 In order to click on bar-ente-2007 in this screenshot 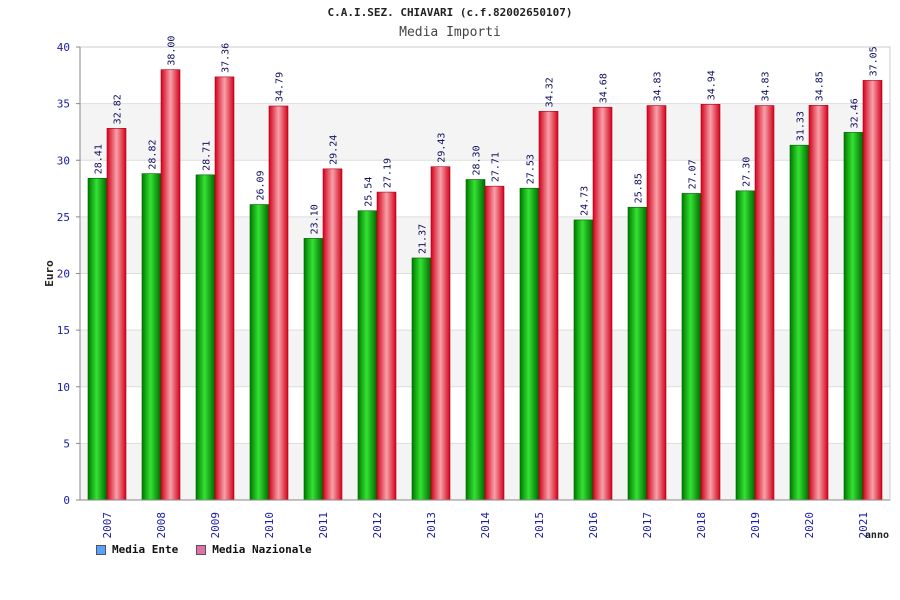, I will do `click(97, 339)`.